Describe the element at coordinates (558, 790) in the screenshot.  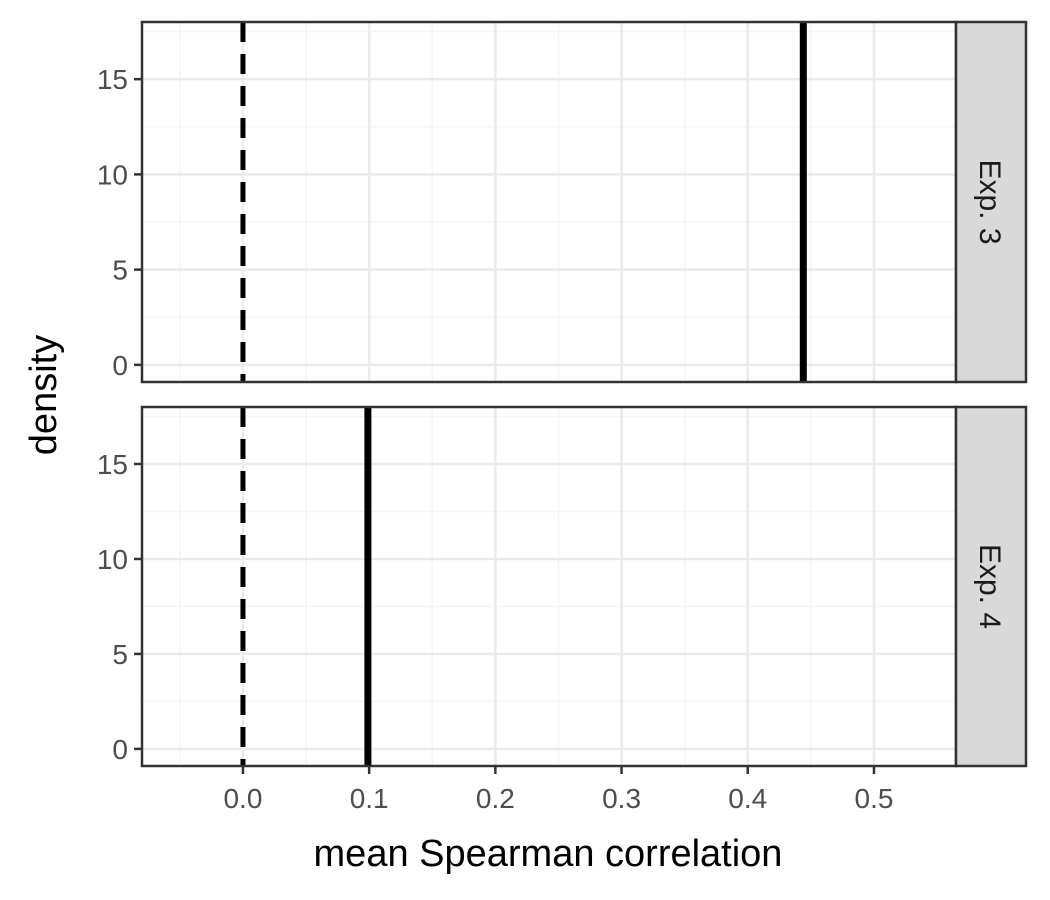
I see `x-axis: 0.0 0.1 0.2 0.3 0.4 0.5` at that location.